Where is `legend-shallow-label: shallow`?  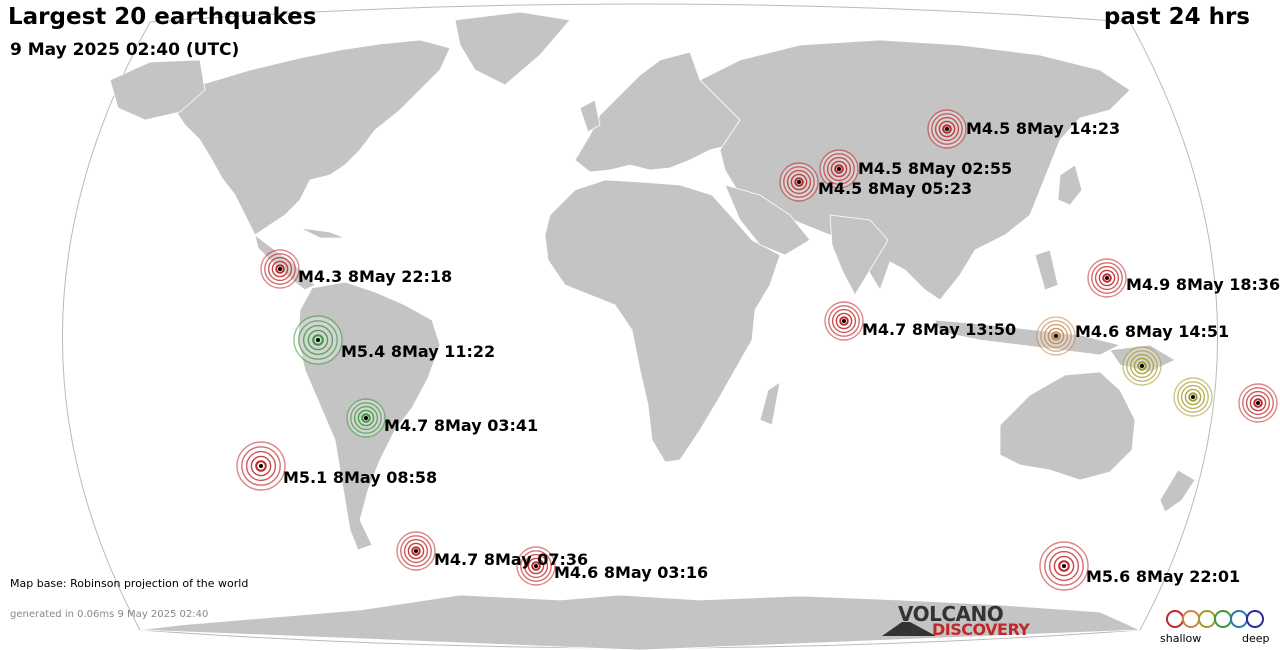 legend-shallow-label: shallow is located at coordinates (1181, 638).